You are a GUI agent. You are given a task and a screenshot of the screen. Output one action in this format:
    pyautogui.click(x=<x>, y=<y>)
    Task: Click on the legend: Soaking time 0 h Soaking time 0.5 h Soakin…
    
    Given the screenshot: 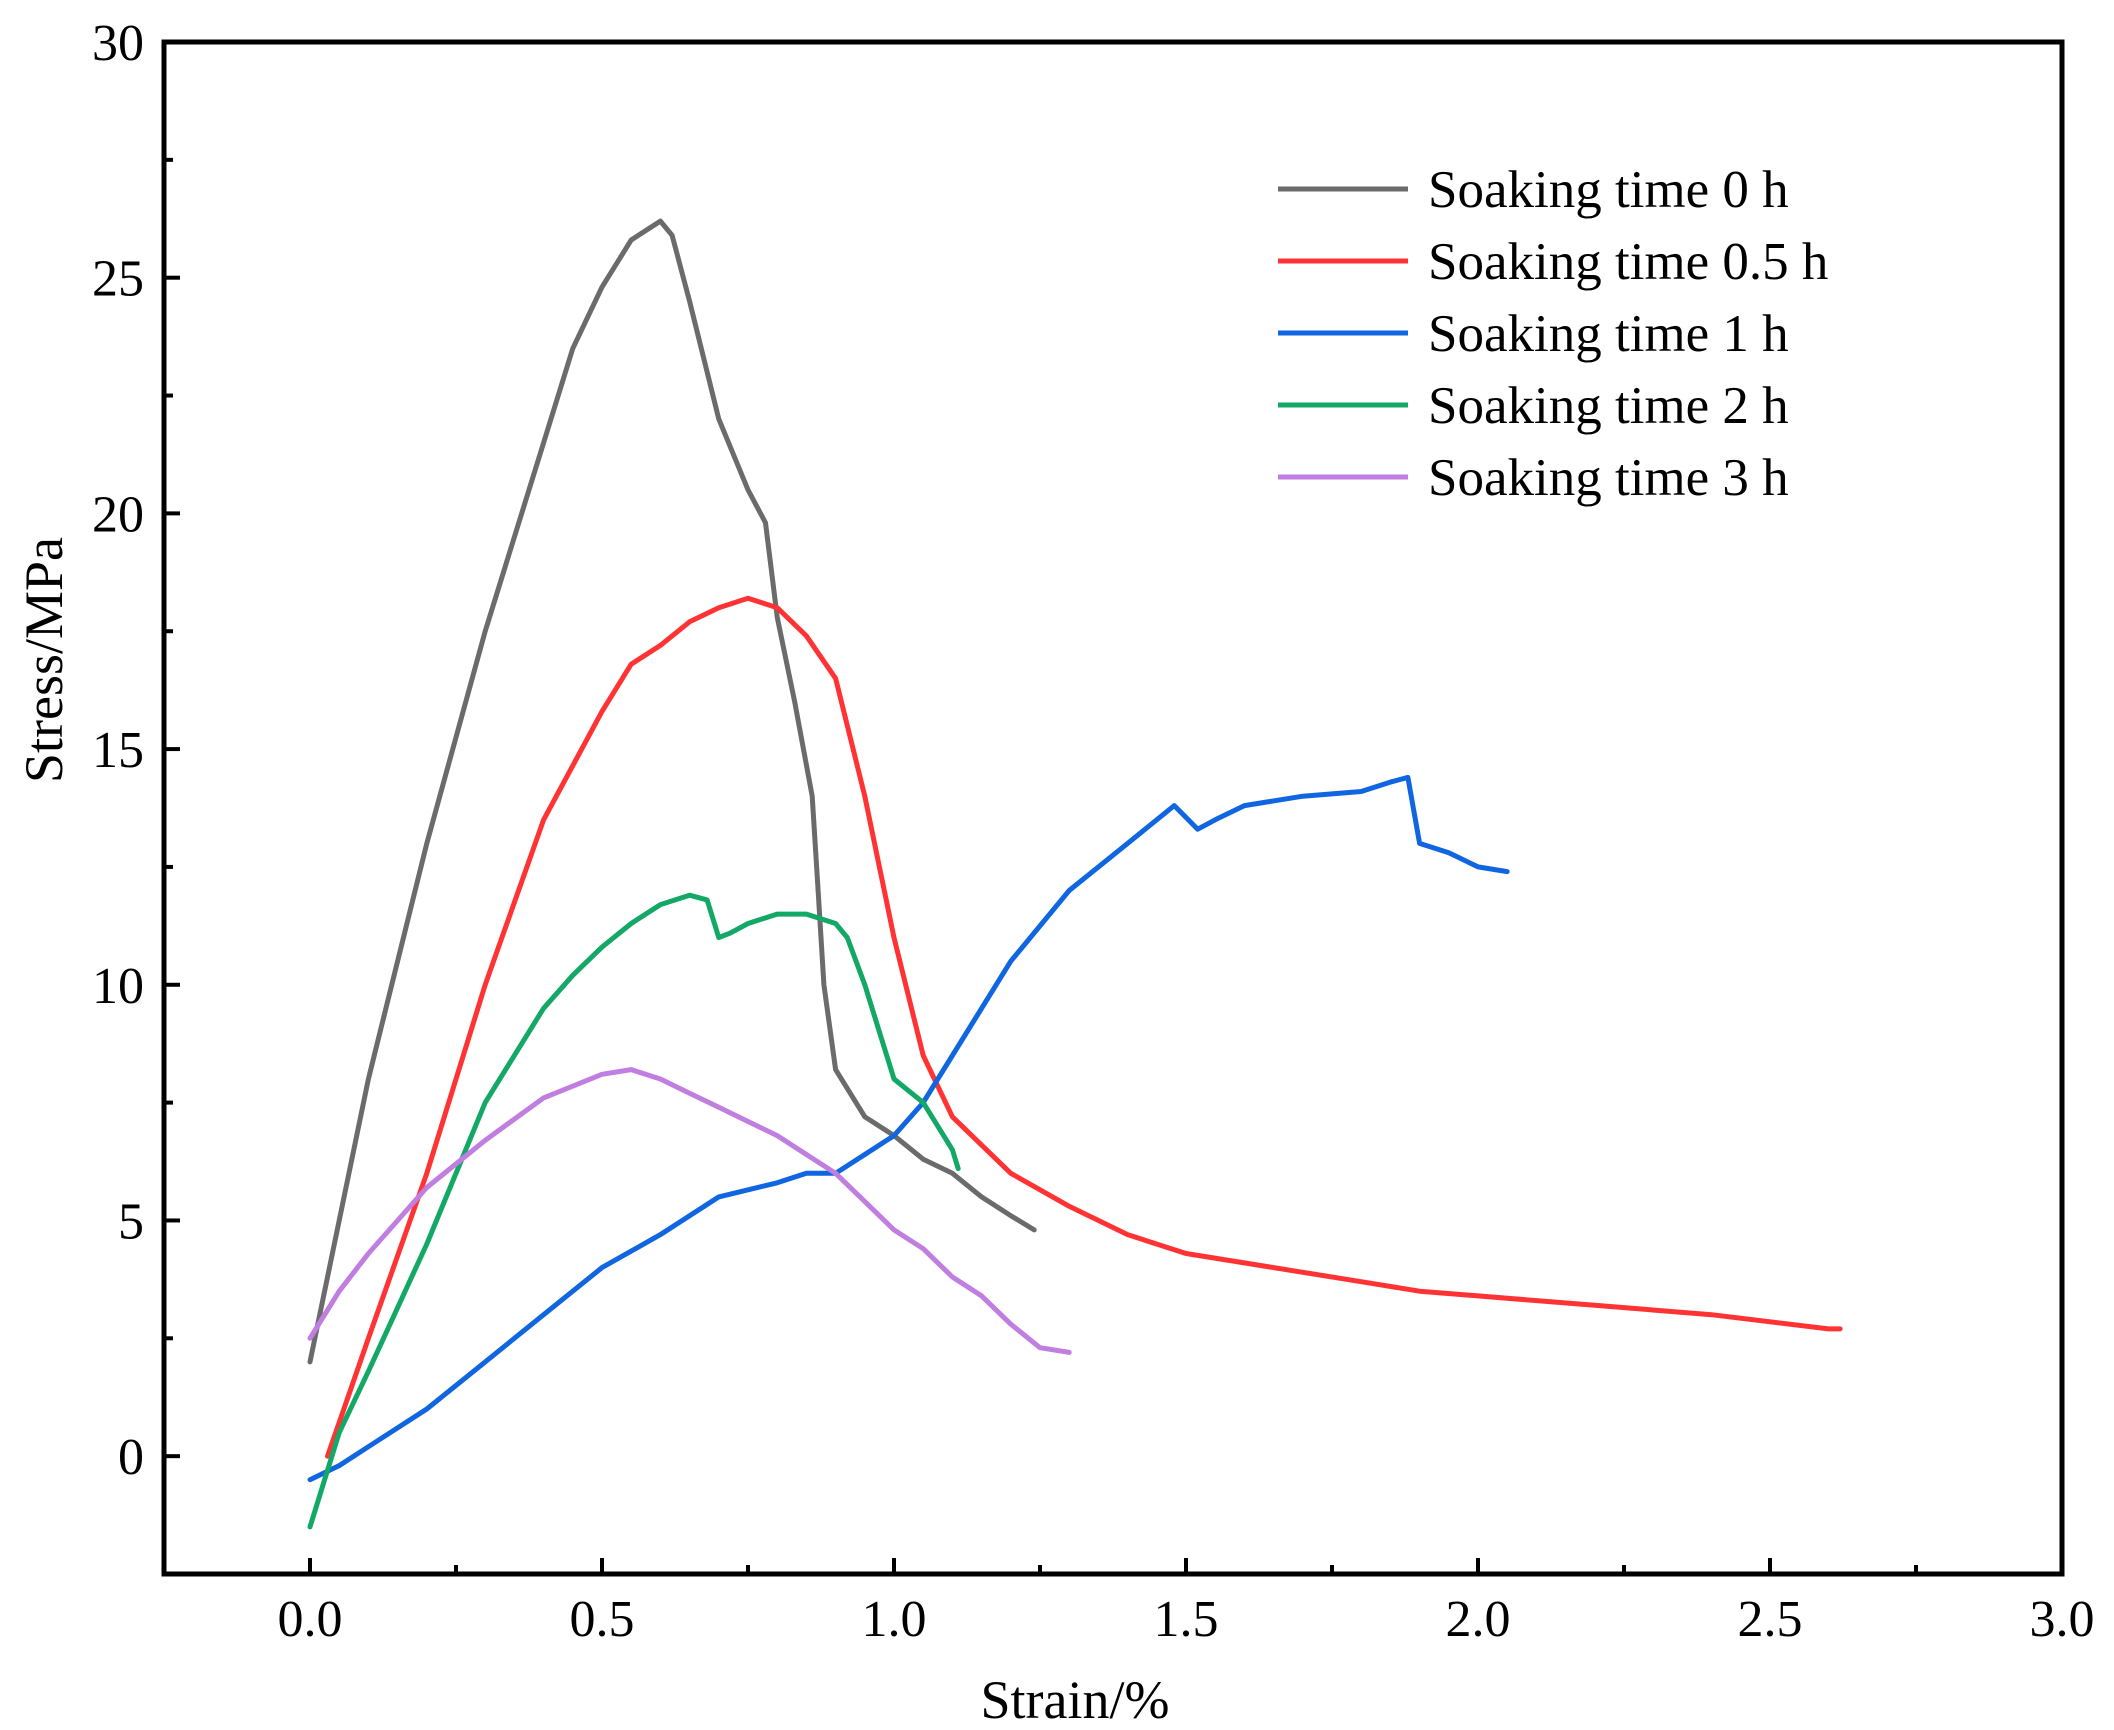 What is the action you would take?
    pyautogui.click(x=1553, y=334)
    